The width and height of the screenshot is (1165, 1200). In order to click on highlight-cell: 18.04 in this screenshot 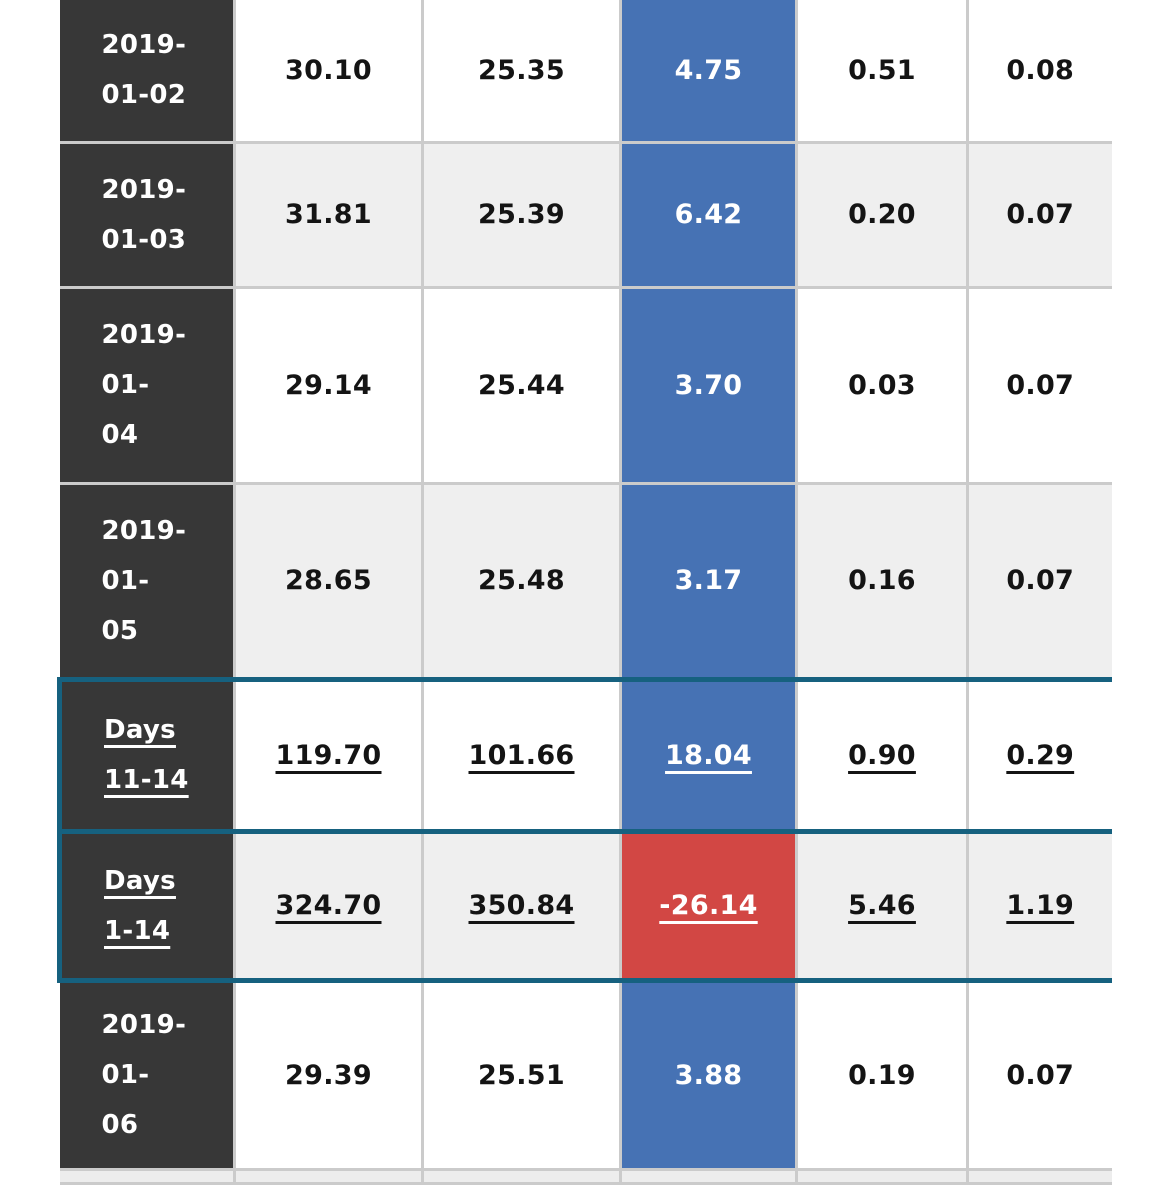, I will do `click(708, 755)`.